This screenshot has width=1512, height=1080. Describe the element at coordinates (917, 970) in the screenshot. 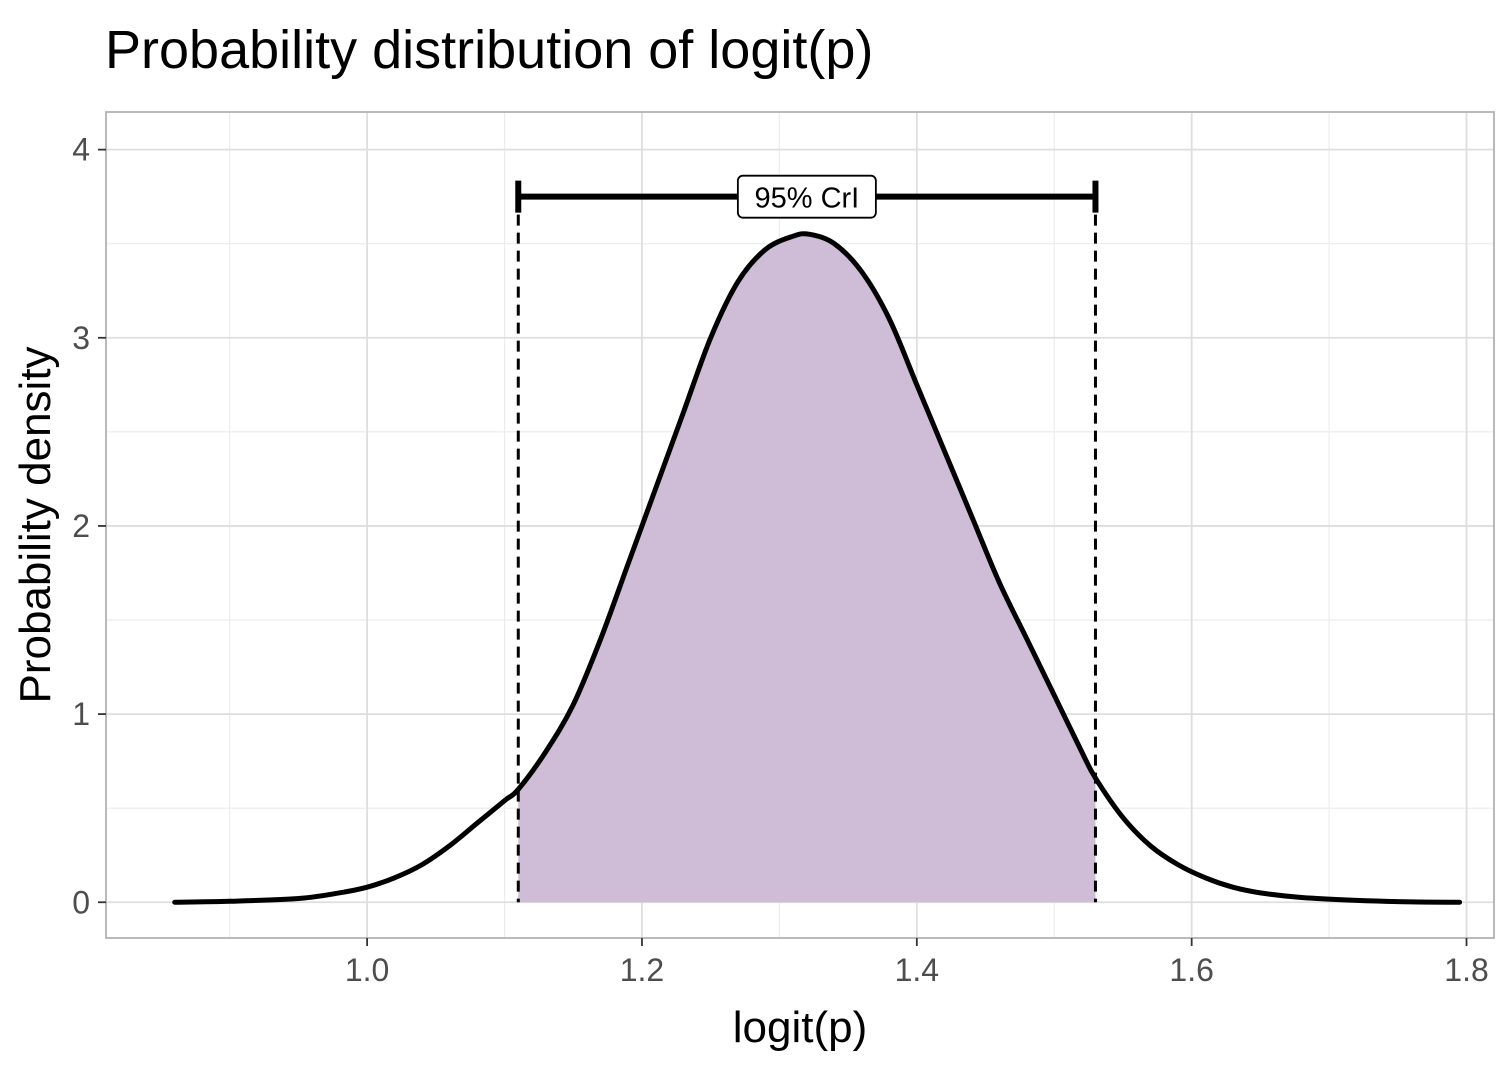

I see `x-tick-label: 1.4` at that location.